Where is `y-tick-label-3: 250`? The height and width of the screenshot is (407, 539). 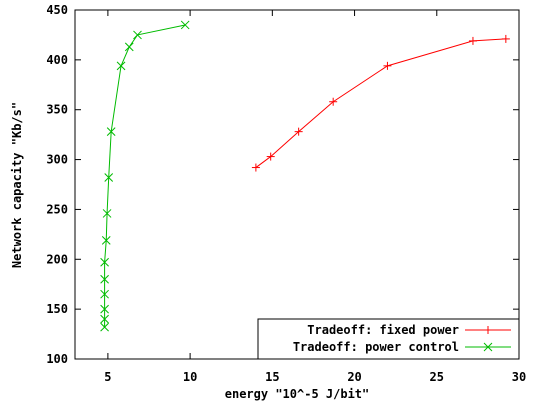
y-tick-label-3: 250 is located at coordinates (57, 209).